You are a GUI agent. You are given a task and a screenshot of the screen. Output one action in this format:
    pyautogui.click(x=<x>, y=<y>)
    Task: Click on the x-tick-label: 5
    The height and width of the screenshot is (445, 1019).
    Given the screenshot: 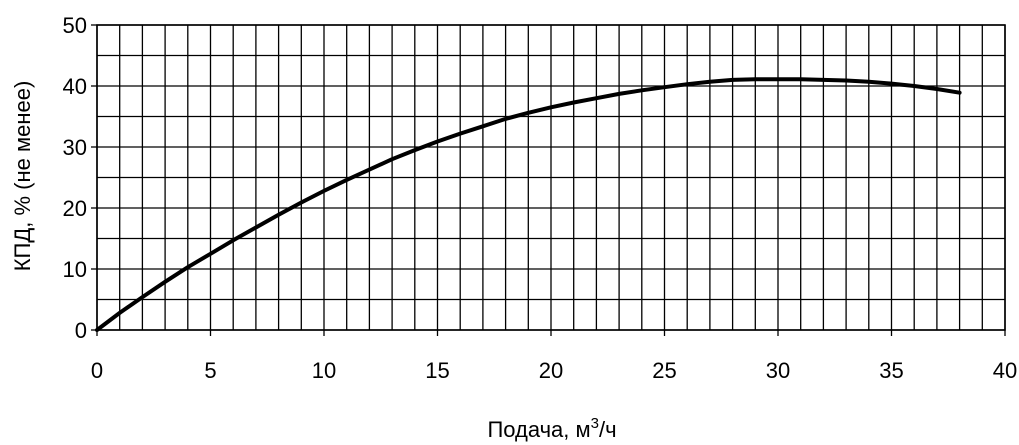 What is the action you would take?
    pyautogui.click(x=210, y=370)
    